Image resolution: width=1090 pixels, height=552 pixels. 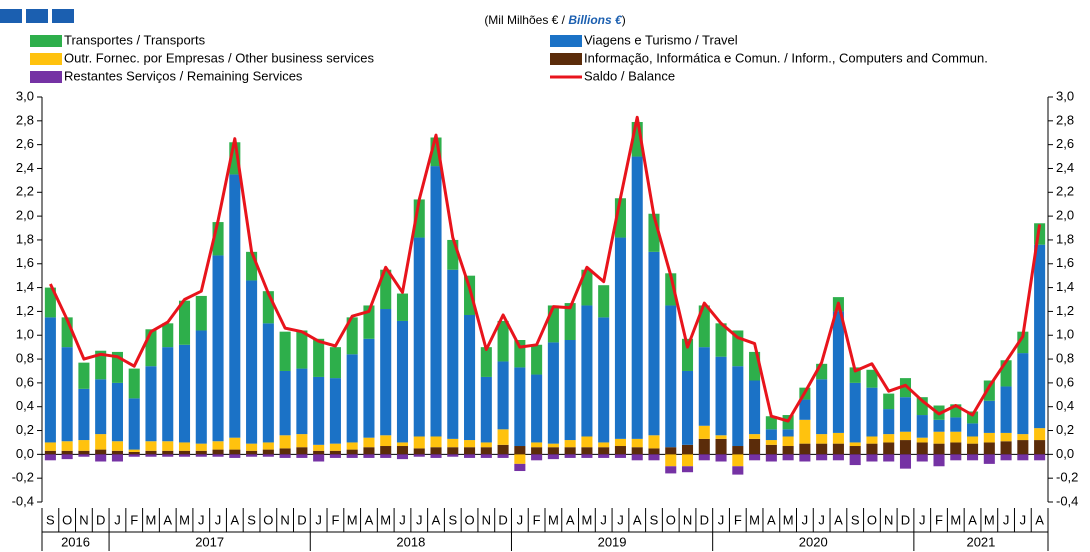 I want to click on x-tick-label: N, so click(x=83, y=519).